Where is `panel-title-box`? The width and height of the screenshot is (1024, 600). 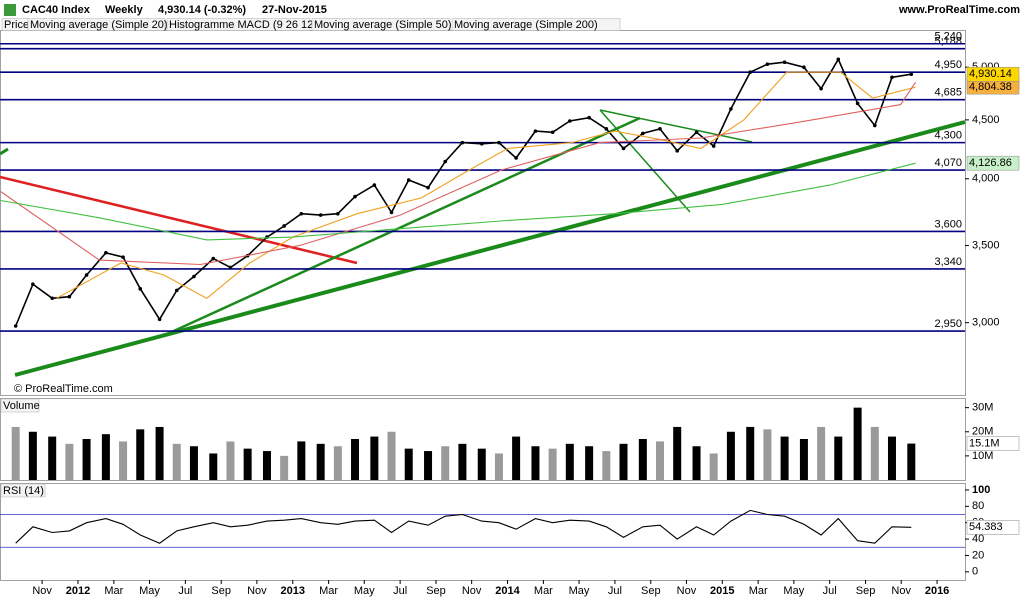
panel-title-box is located at coordinates (23, 490).